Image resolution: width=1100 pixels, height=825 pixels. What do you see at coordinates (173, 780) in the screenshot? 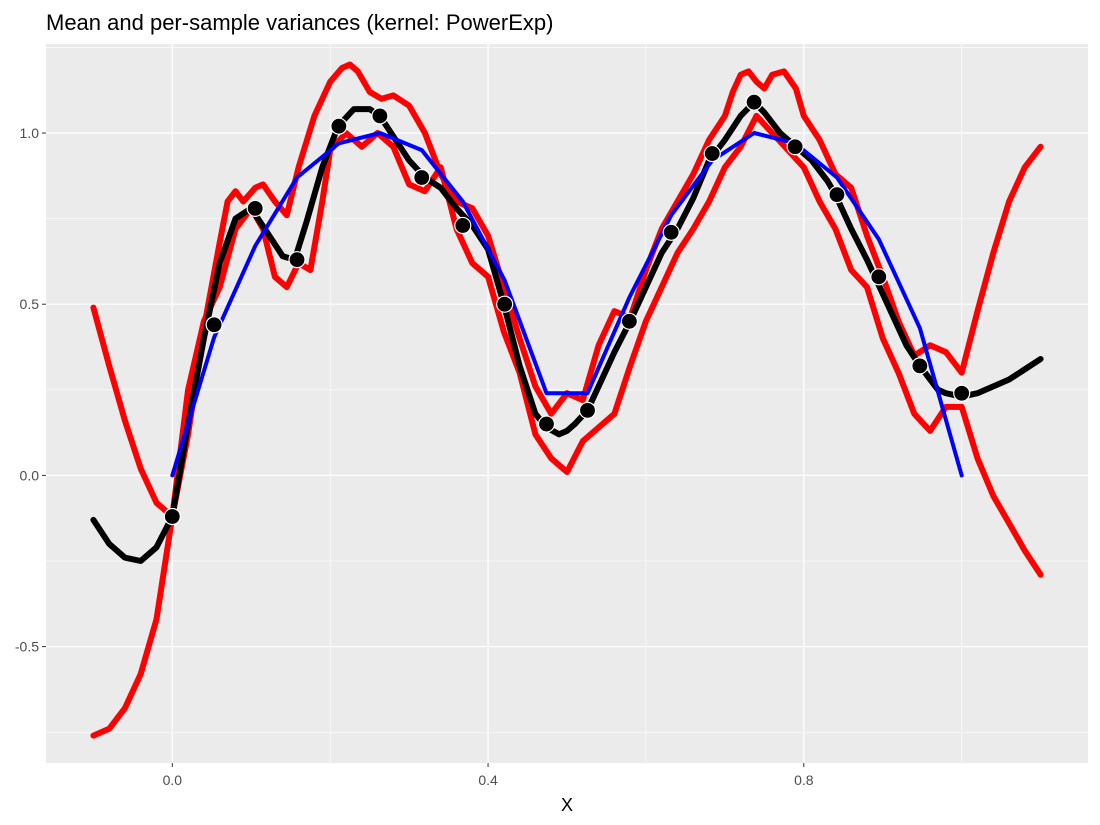
I see `x-tick-label: 0.0` at bounding box center [173, 780].